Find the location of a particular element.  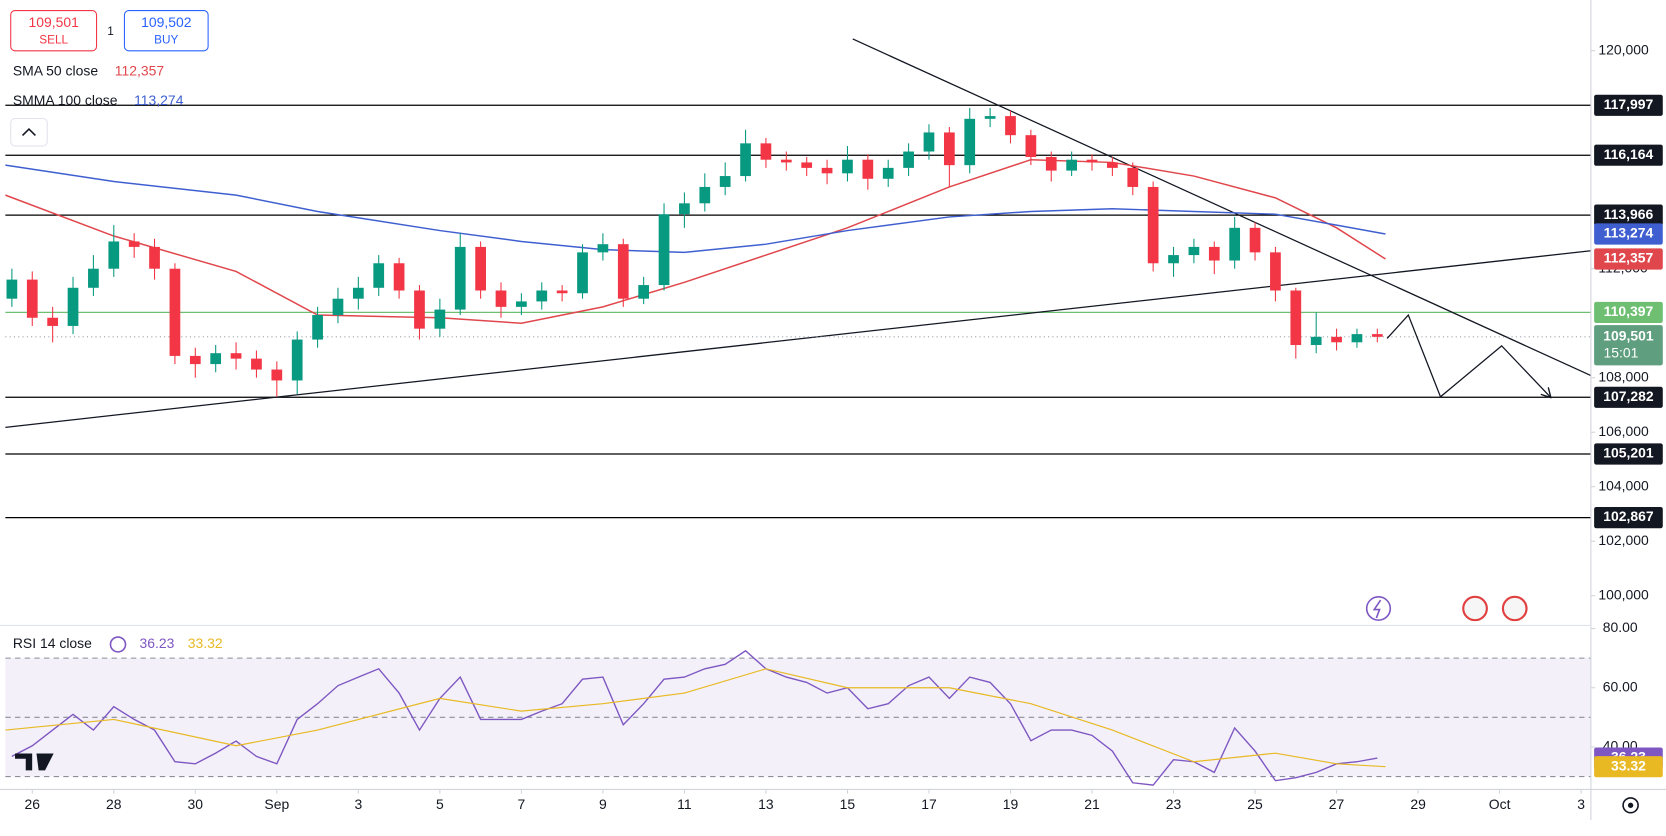

y-tick-label: 80.00 is located at coordinates (1620, 627).